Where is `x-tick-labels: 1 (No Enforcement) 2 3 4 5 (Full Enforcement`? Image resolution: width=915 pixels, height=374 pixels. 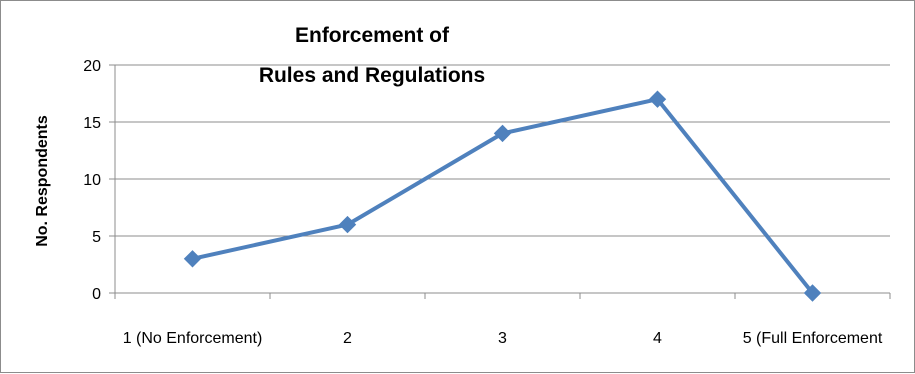
x-tick-labels: 1 (No Enforcement) 2 3 4 5 (Full Enforcement is located at coordinates (503, 338).